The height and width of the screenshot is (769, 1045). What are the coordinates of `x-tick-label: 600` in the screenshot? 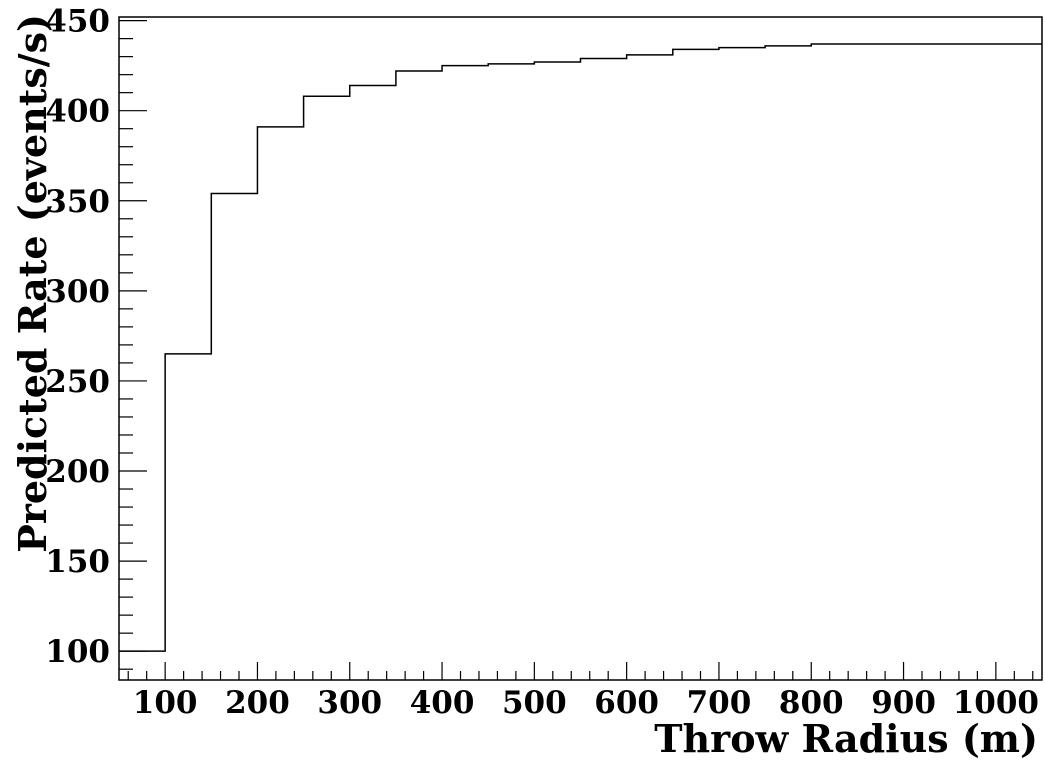 It's located at (626, 703).